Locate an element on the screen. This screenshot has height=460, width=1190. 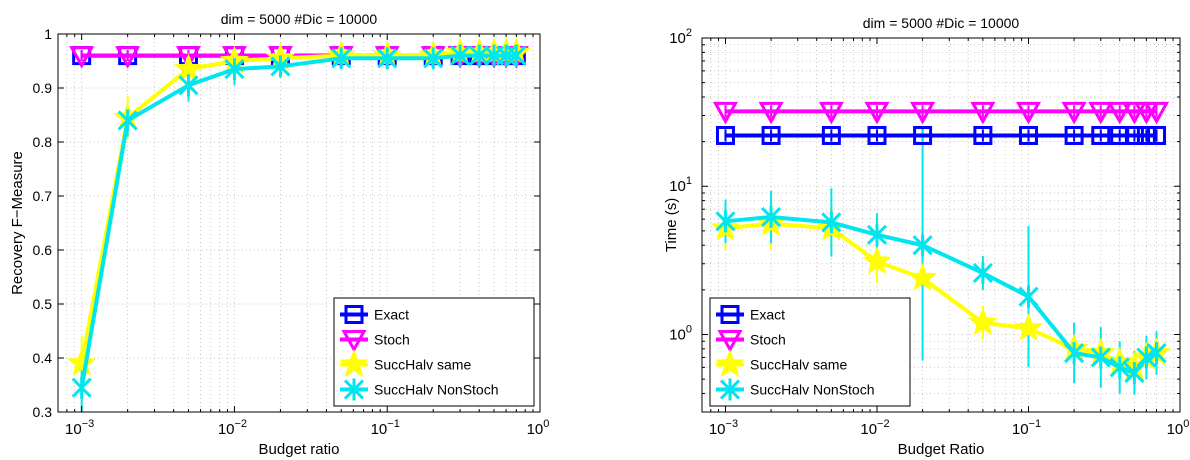
series-exact is located at coordinates (941, 135).